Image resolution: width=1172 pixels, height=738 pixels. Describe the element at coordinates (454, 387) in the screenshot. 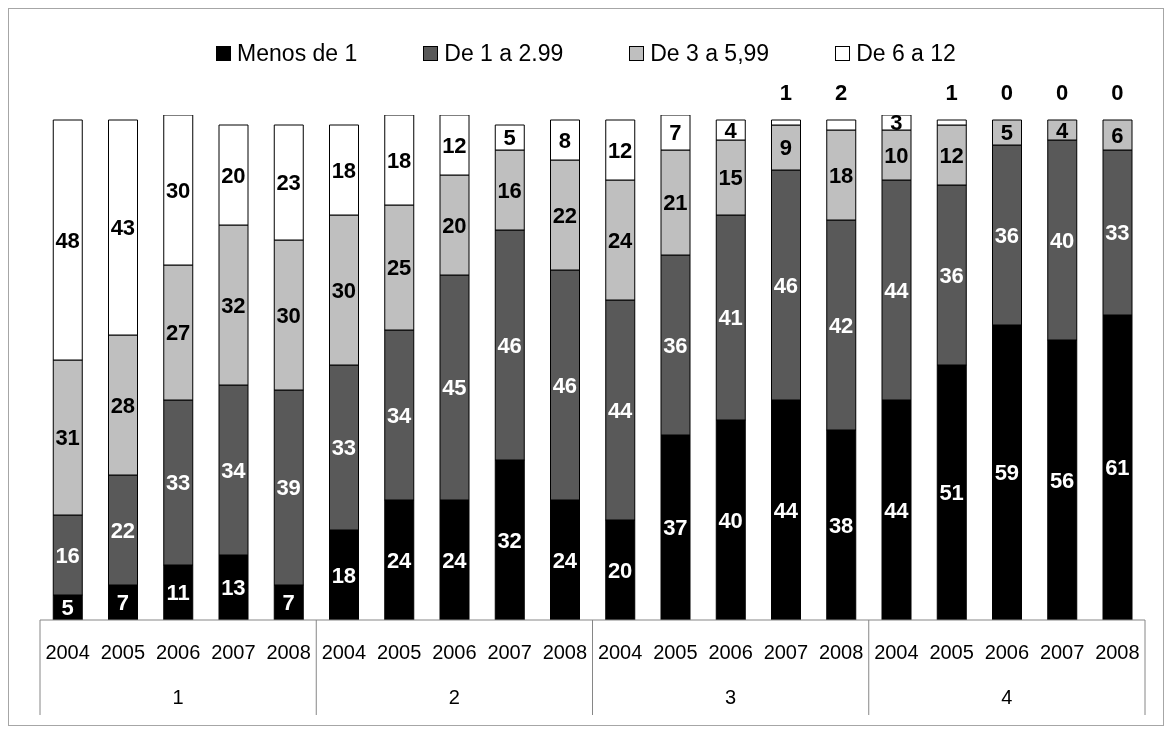

I see `data-label: 45` at that location.